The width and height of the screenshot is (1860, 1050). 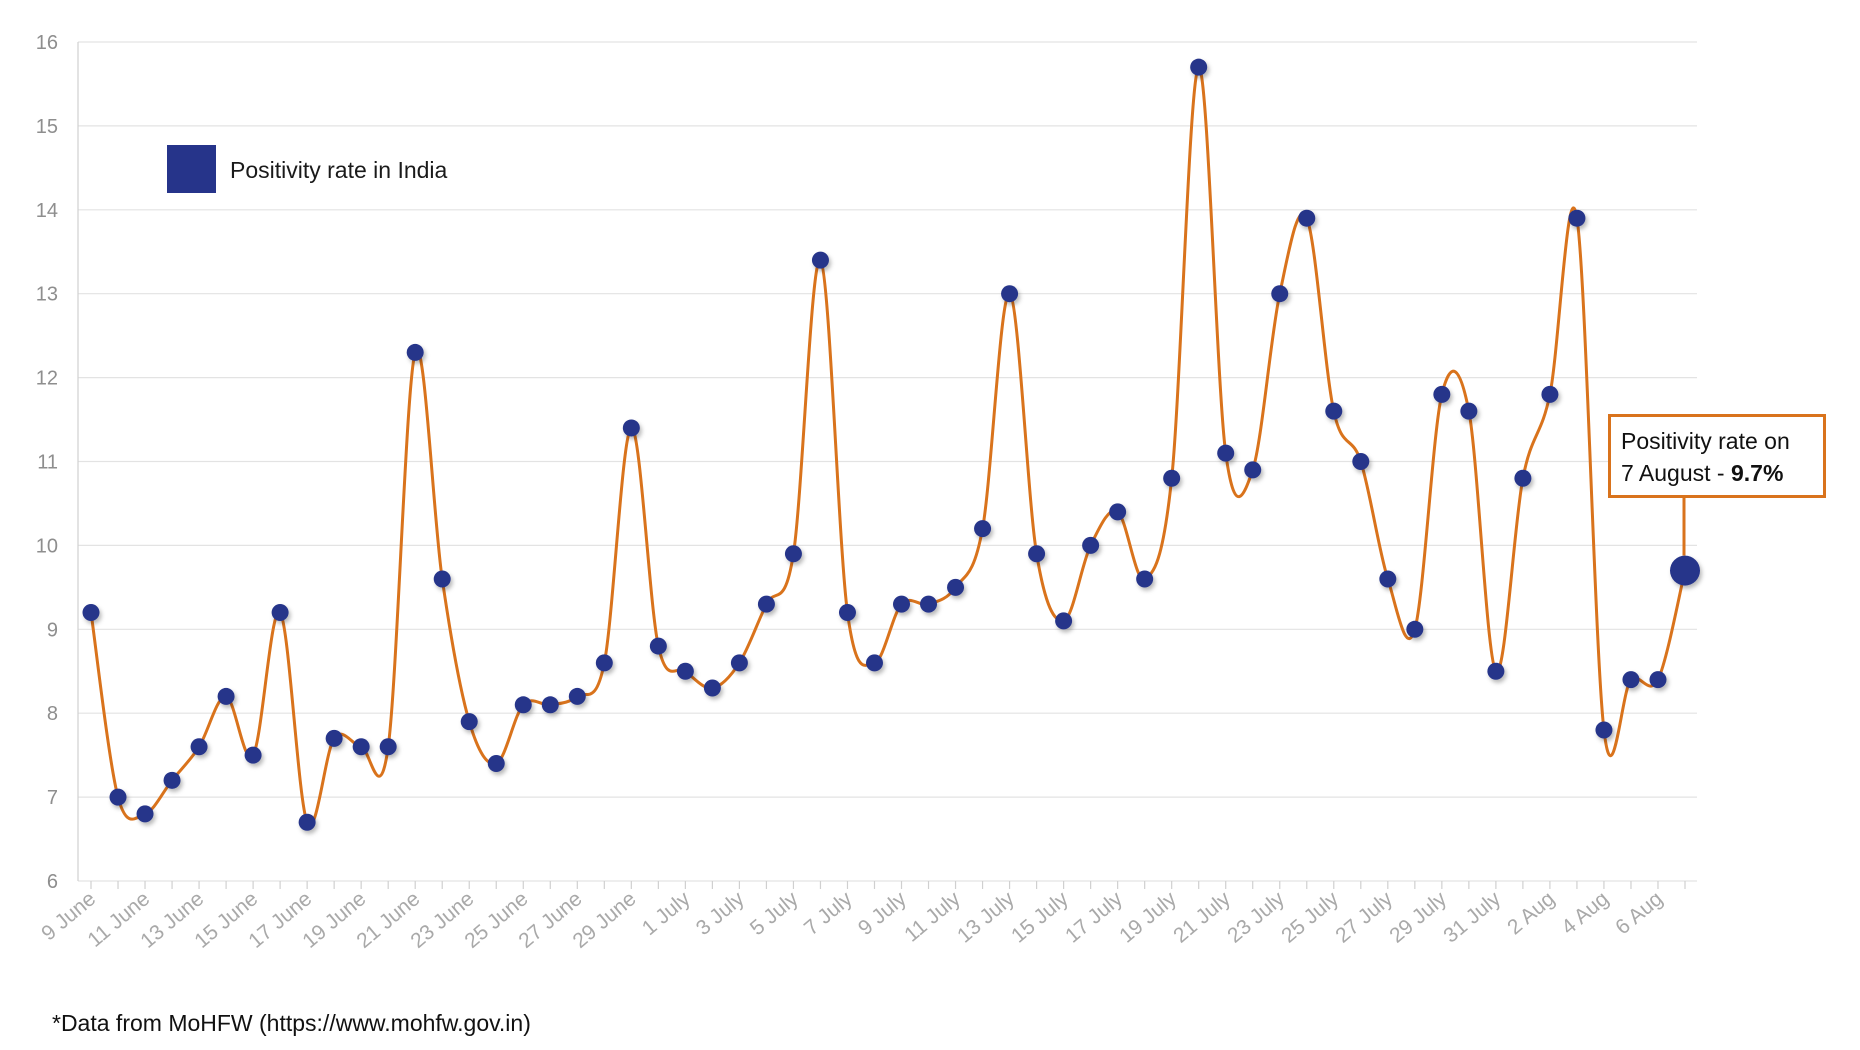 What do you see at coordinates (52, 714) in the screenshot?
I see `y-tick-label: 8` at bounding box center [52, 714].